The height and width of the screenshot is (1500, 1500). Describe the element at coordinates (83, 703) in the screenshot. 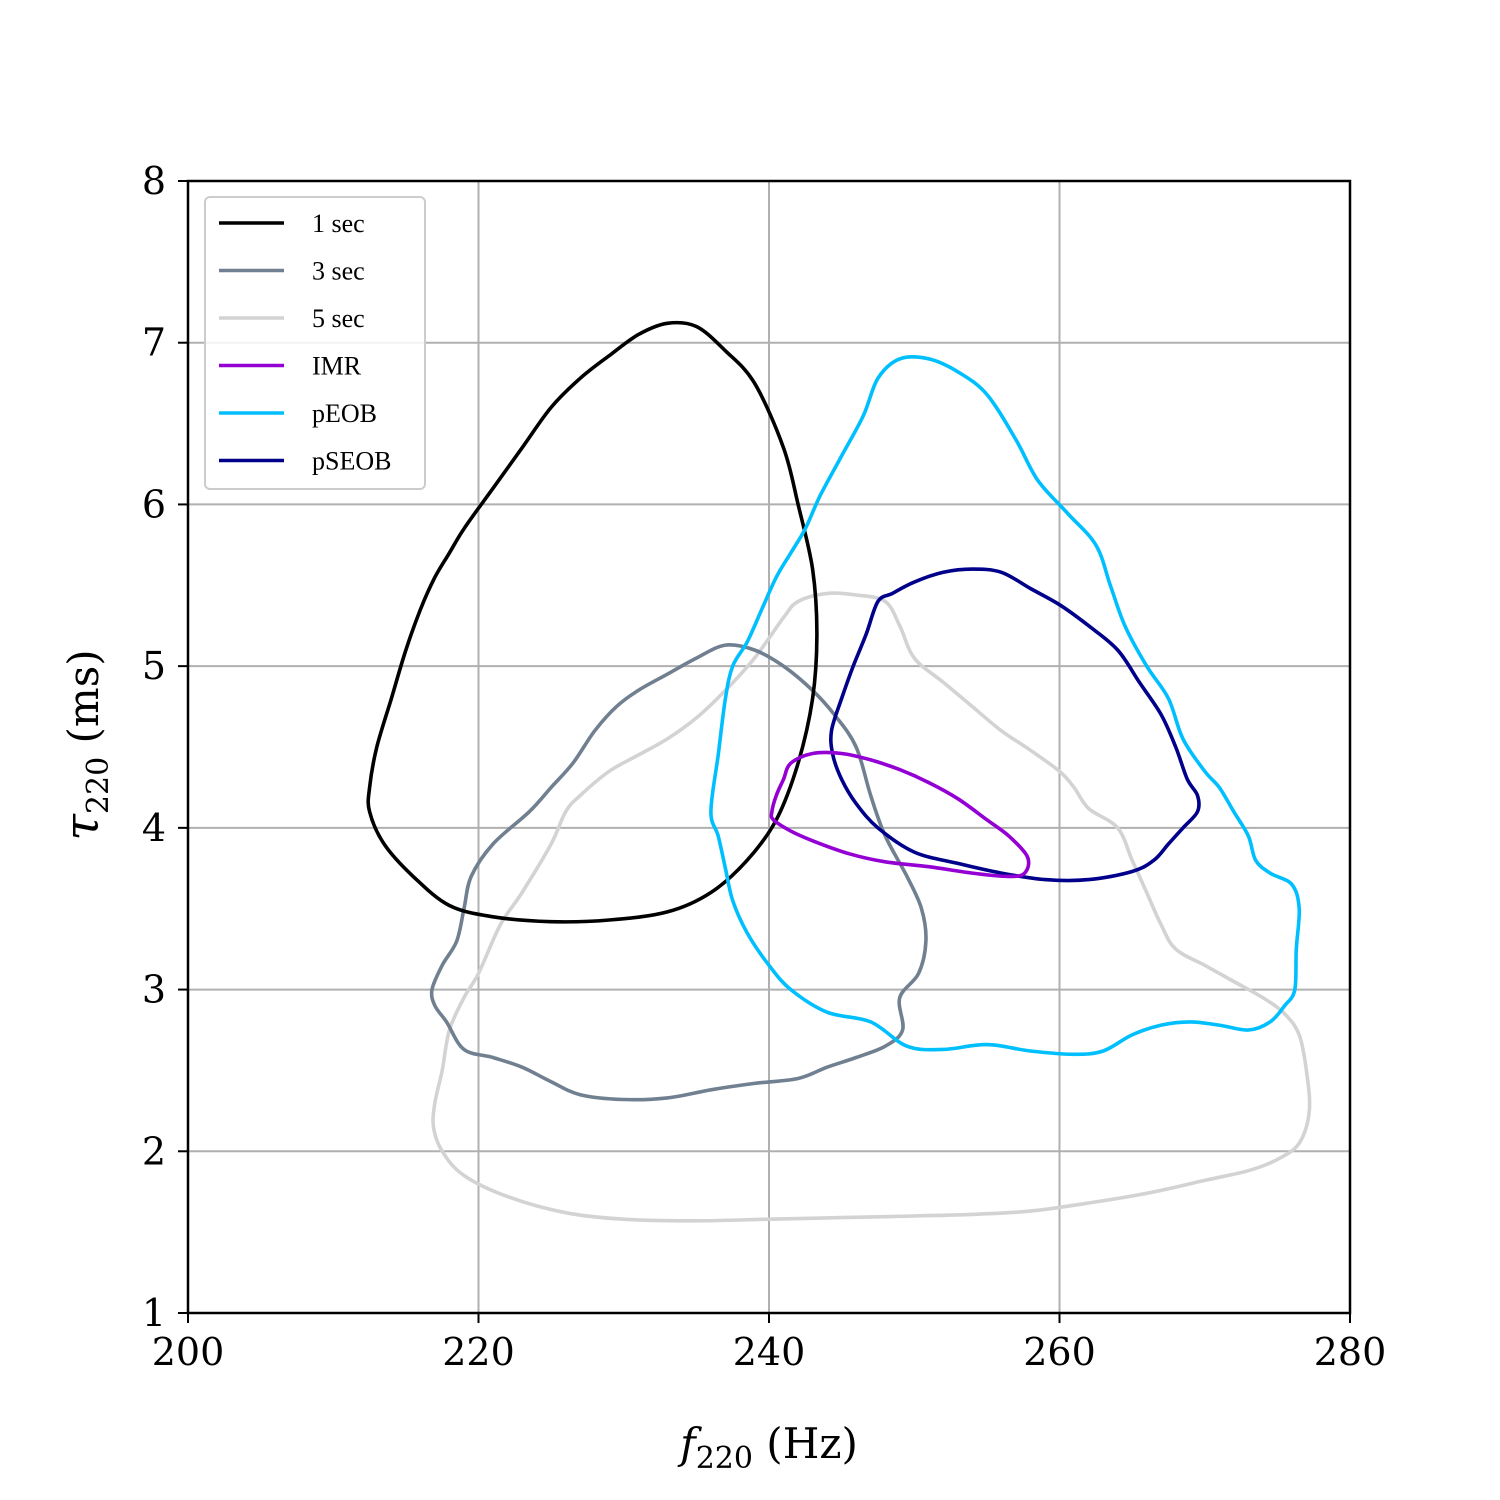

I see `y-axis-unit: (ms)` at that location.